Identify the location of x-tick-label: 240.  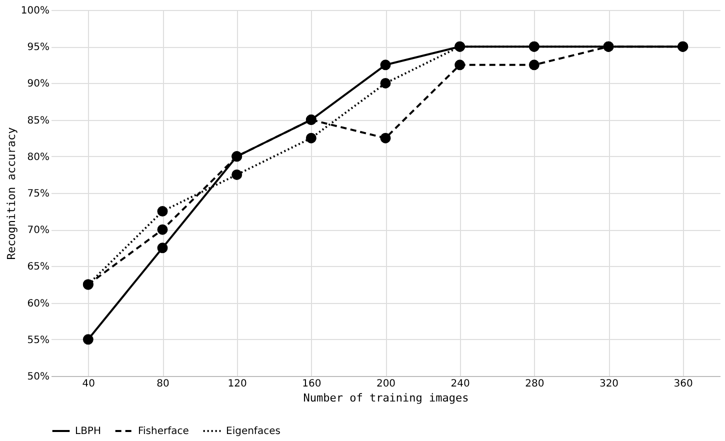
(460, 384).